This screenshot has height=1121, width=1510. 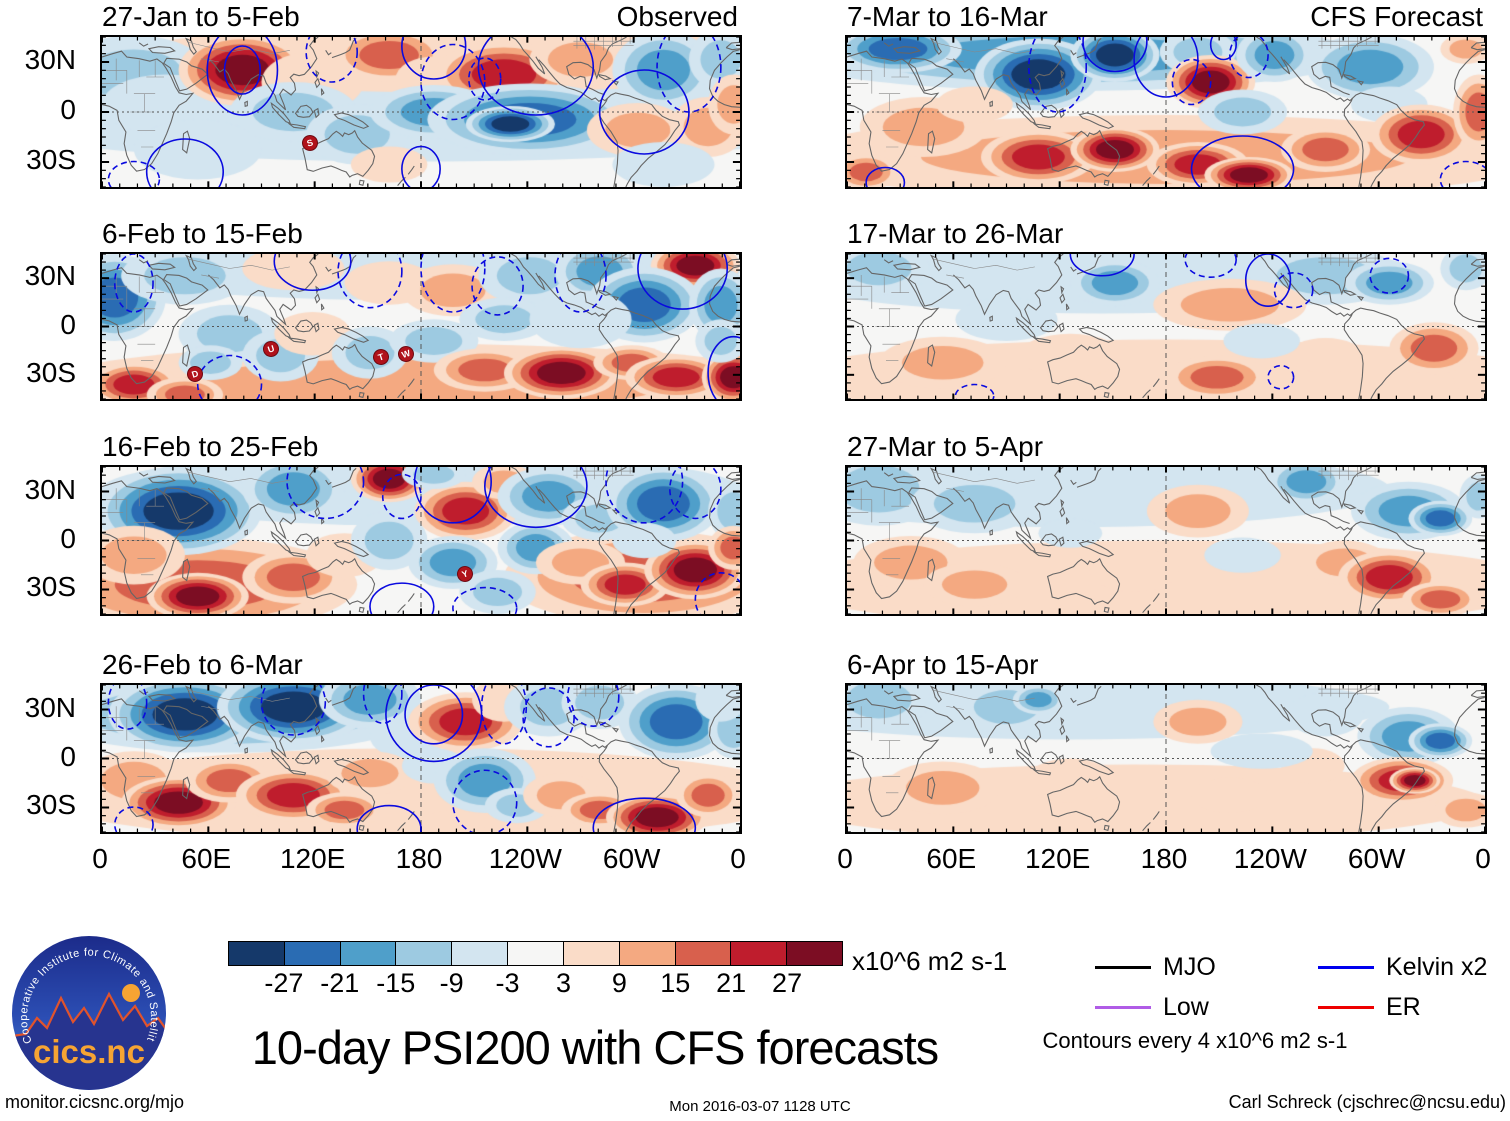 What do you see at coordinates (1195, 1040) in the screenshot?
I see `contour-interval-note: Contours every 4 x10^6 m2 s-1` at bounding box center [1195, 1040].